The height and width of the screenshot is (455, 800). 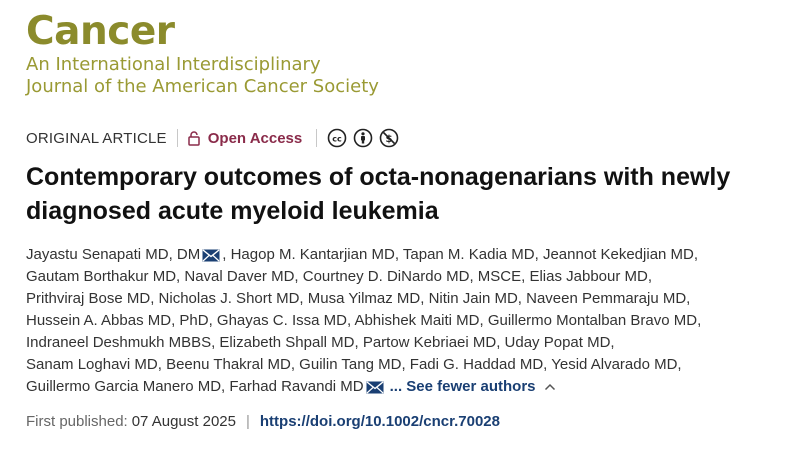 I want to click on first-published-date: 07 August 2025, so click(x=183, y=421).